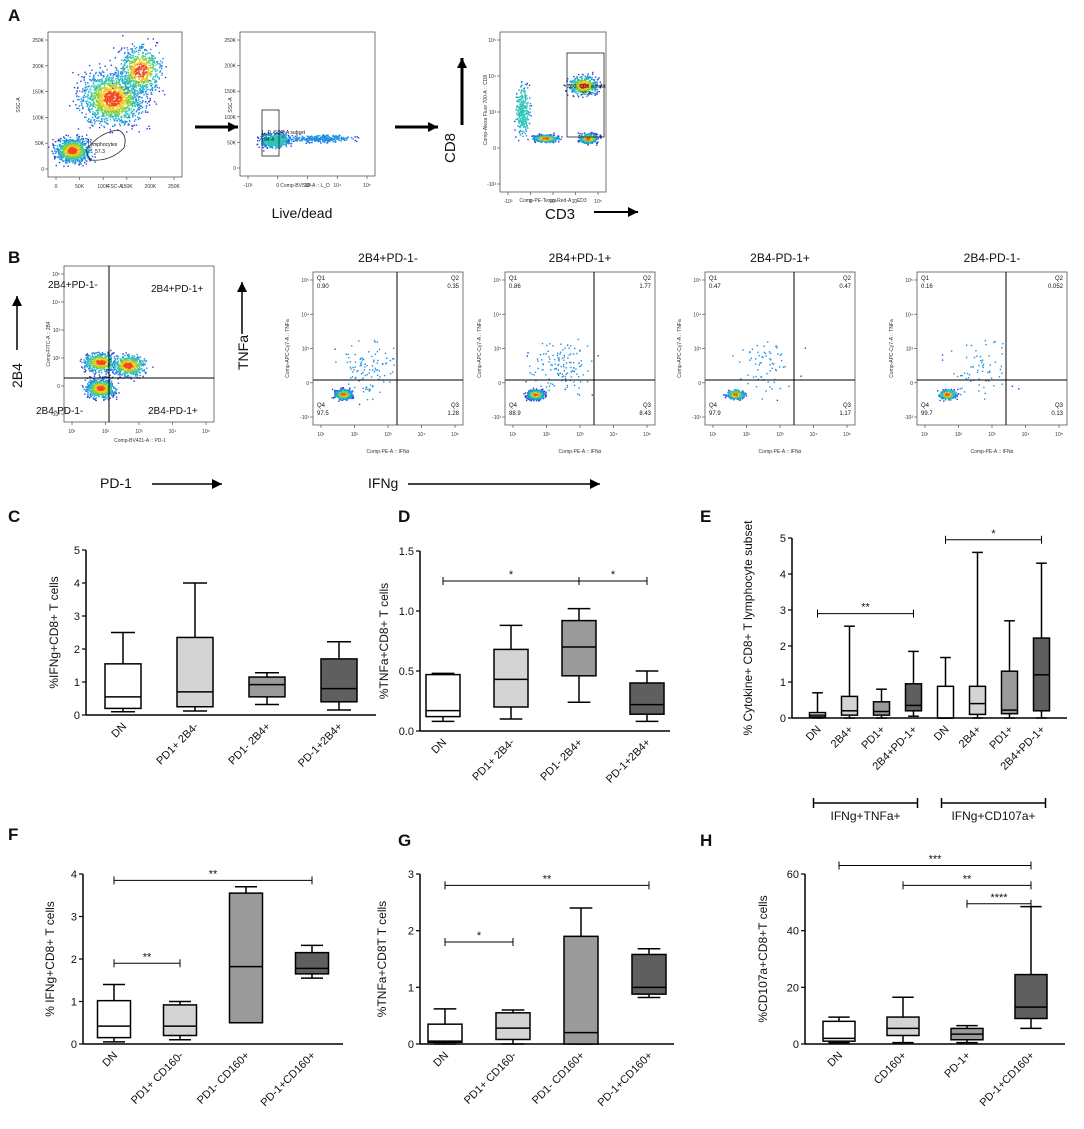 The height and width of the screenshot is (1129, 1084). What do you see at coordinates (307, 384) in the screenshot?
I see `b-quad1-ytick-label-1: 0` at bounding box center [307, 384].